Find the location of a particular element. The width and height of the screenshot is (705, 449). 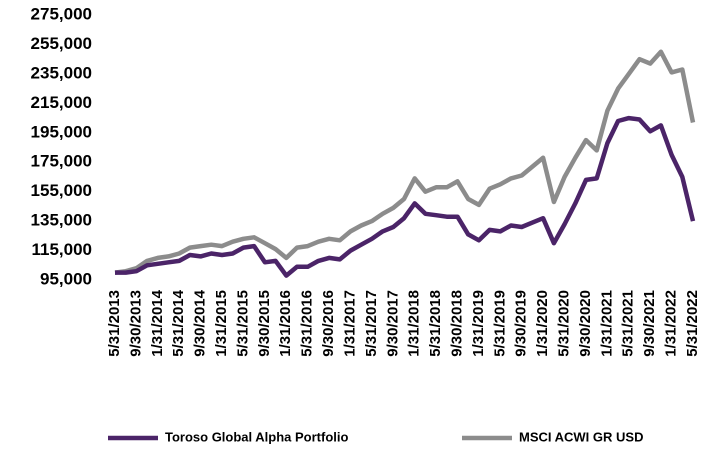

y-tick-label: 235,000 is located at coordinates (61, 72).